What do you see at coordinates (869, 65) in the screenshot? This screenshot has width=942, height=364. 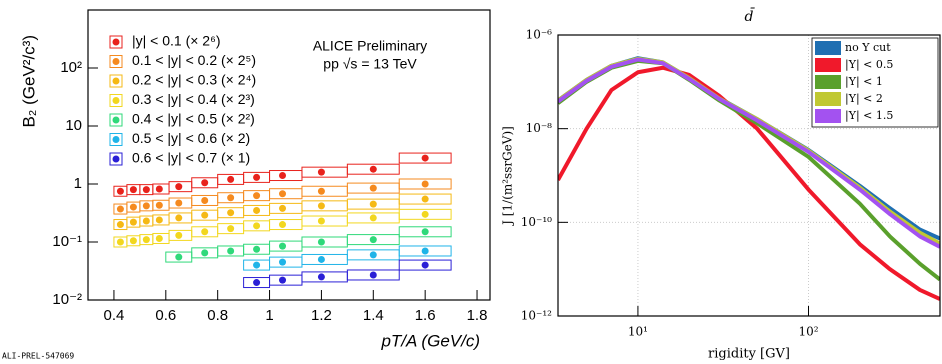 I see `legend-label: |Y| < 0.5` at bounding box center [869, 65].